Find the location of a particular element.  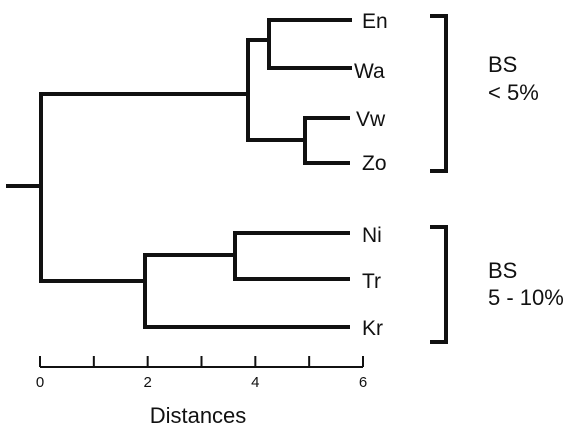

axis-tick-label: 0 is located at coordinates (40, 382).